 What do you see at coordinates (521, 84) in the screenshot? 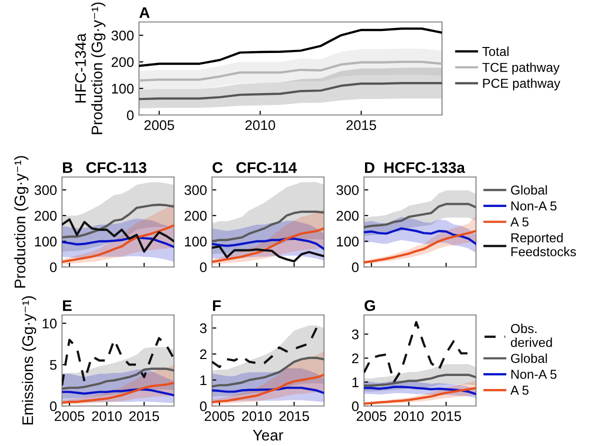
I see `legend-label: PCE pathway` at bounding box center [521, 84].